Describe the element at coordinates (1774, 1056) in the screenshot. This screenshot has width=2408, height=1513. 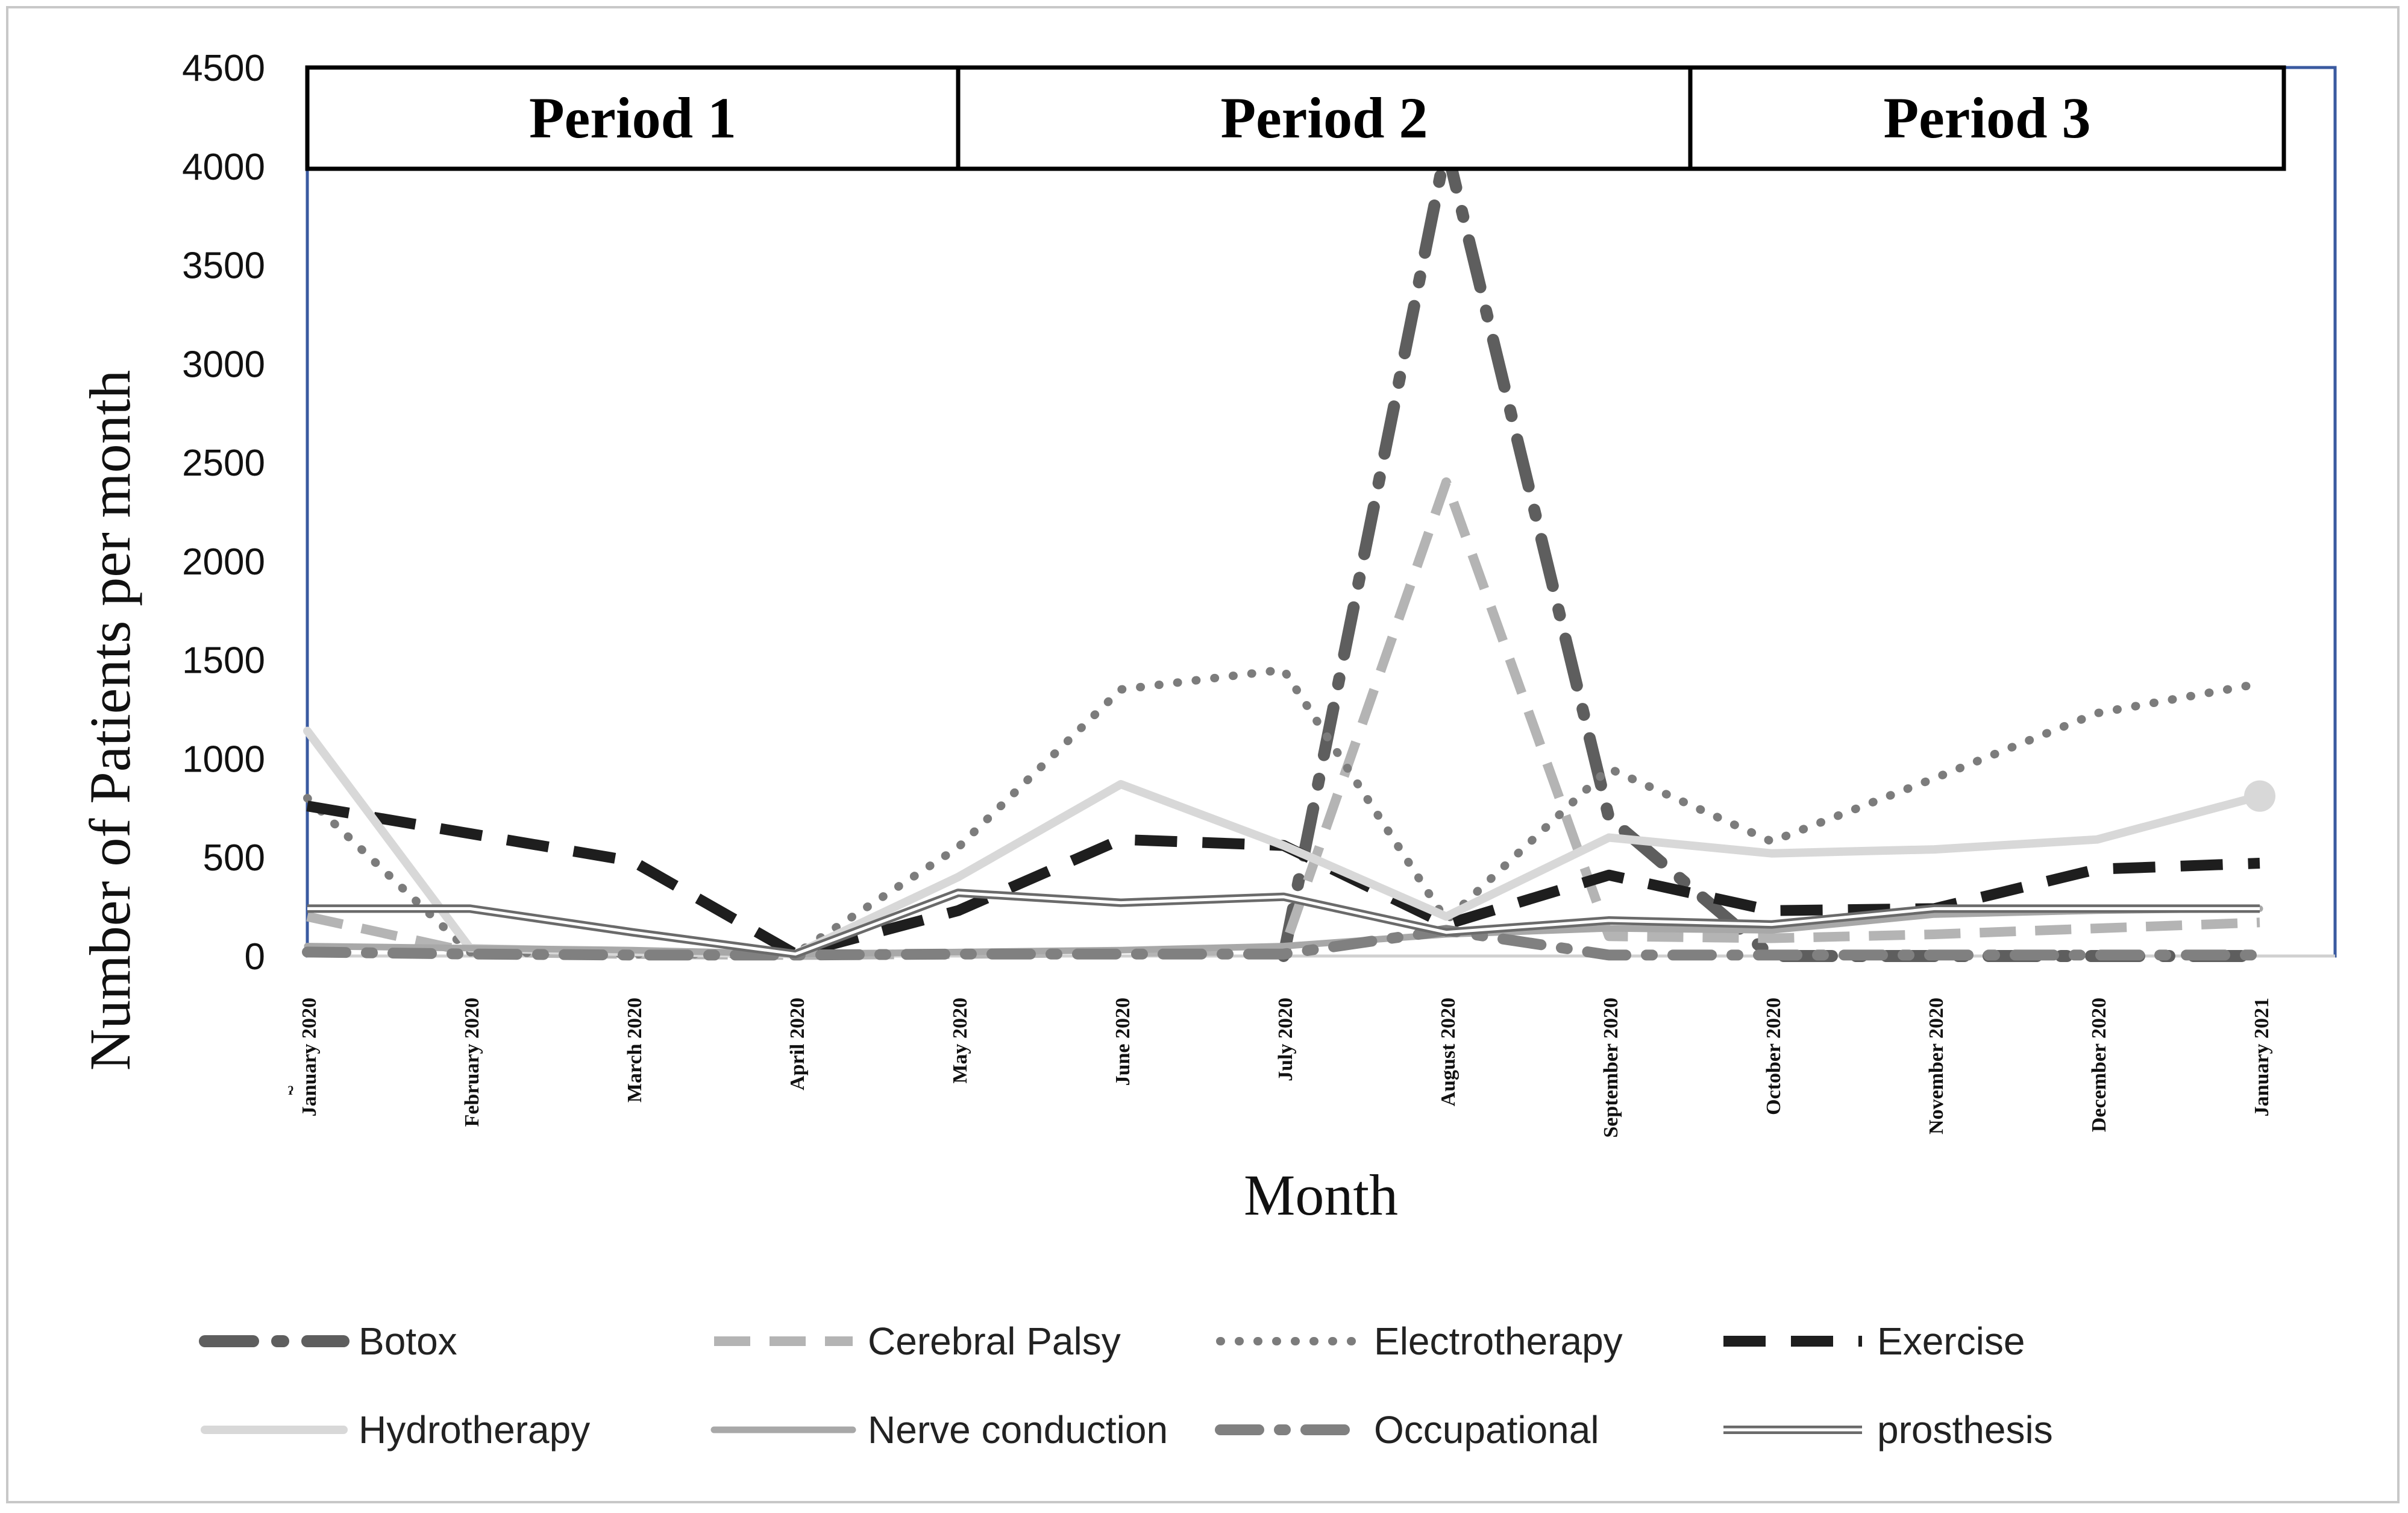
I see `x-tick-label: October 2020` at that location.